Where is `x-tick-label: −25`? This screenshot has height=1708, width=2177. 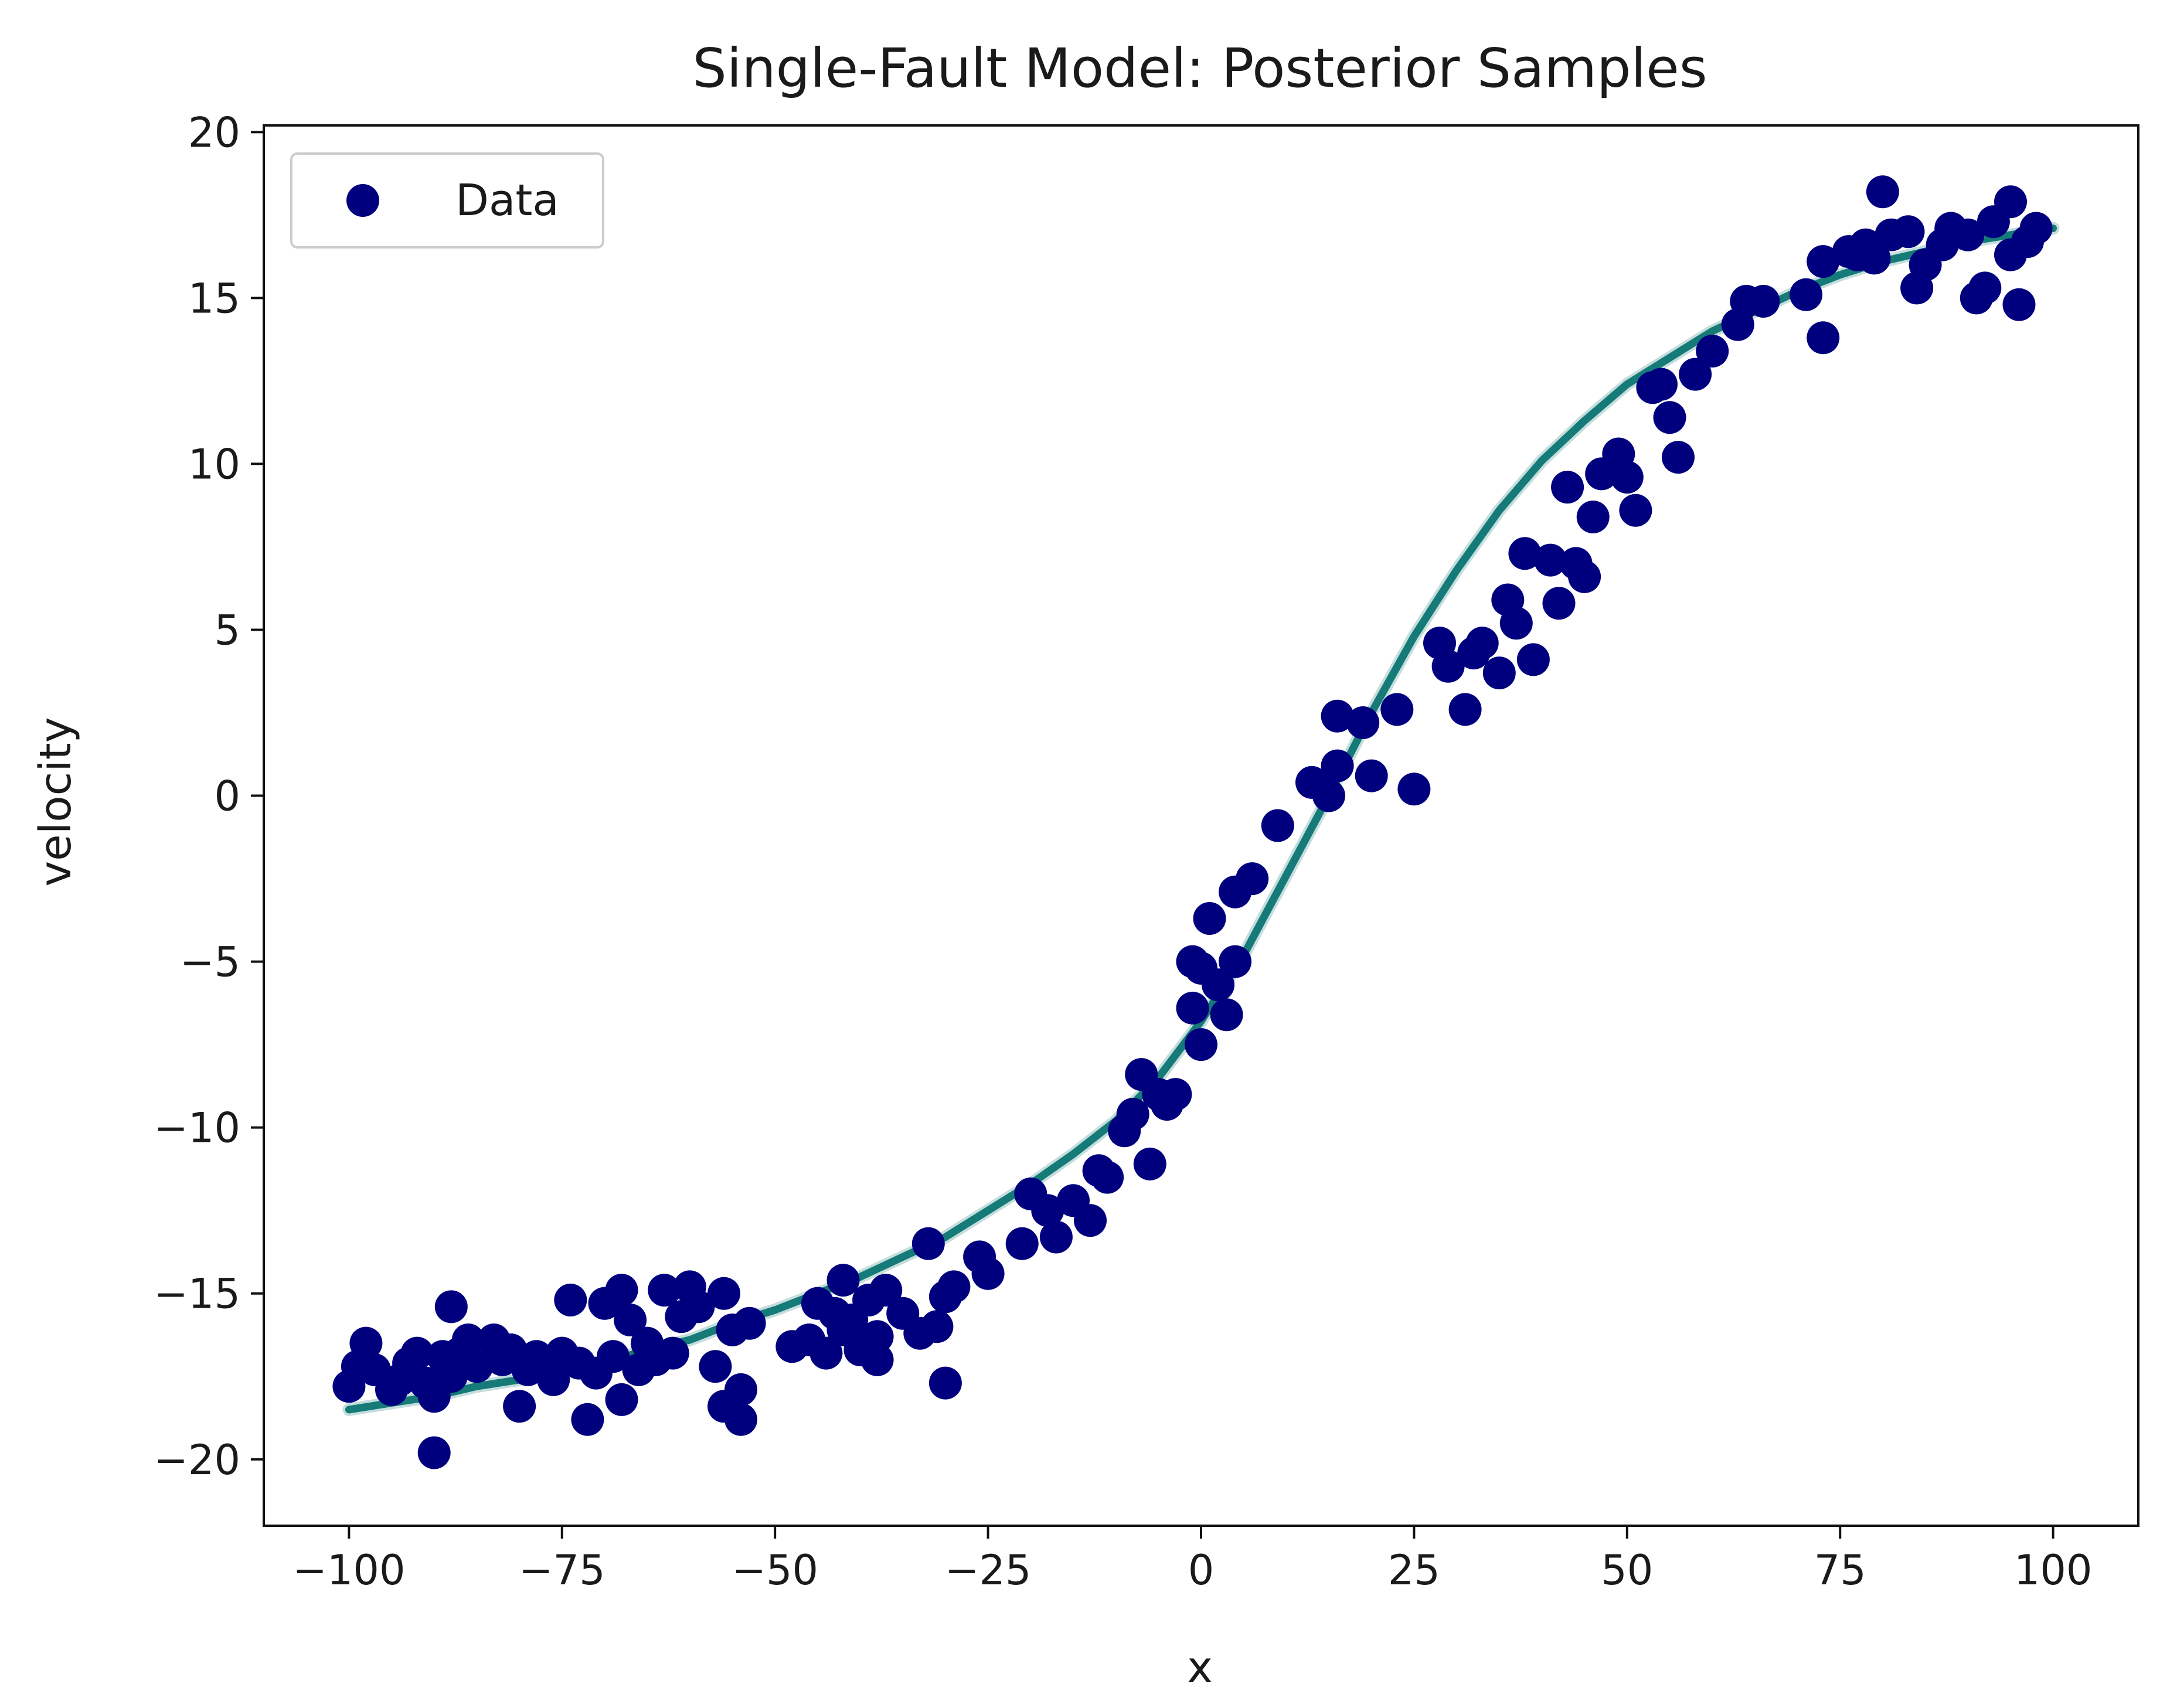 x-tick-label: −25 is located at coordinates (989, 1570).